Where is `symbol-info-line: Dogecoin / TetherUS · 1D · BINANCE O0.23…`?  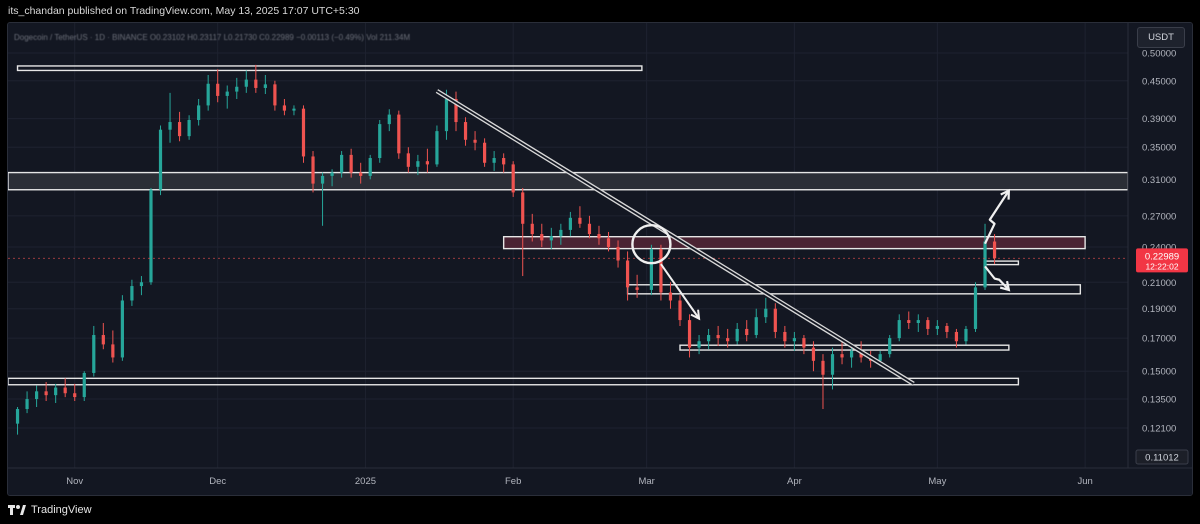 symbol-info-line: Dogecoin / TetherUS · 1D · BINANCE O0.23… is located at coordinates (212, 37).